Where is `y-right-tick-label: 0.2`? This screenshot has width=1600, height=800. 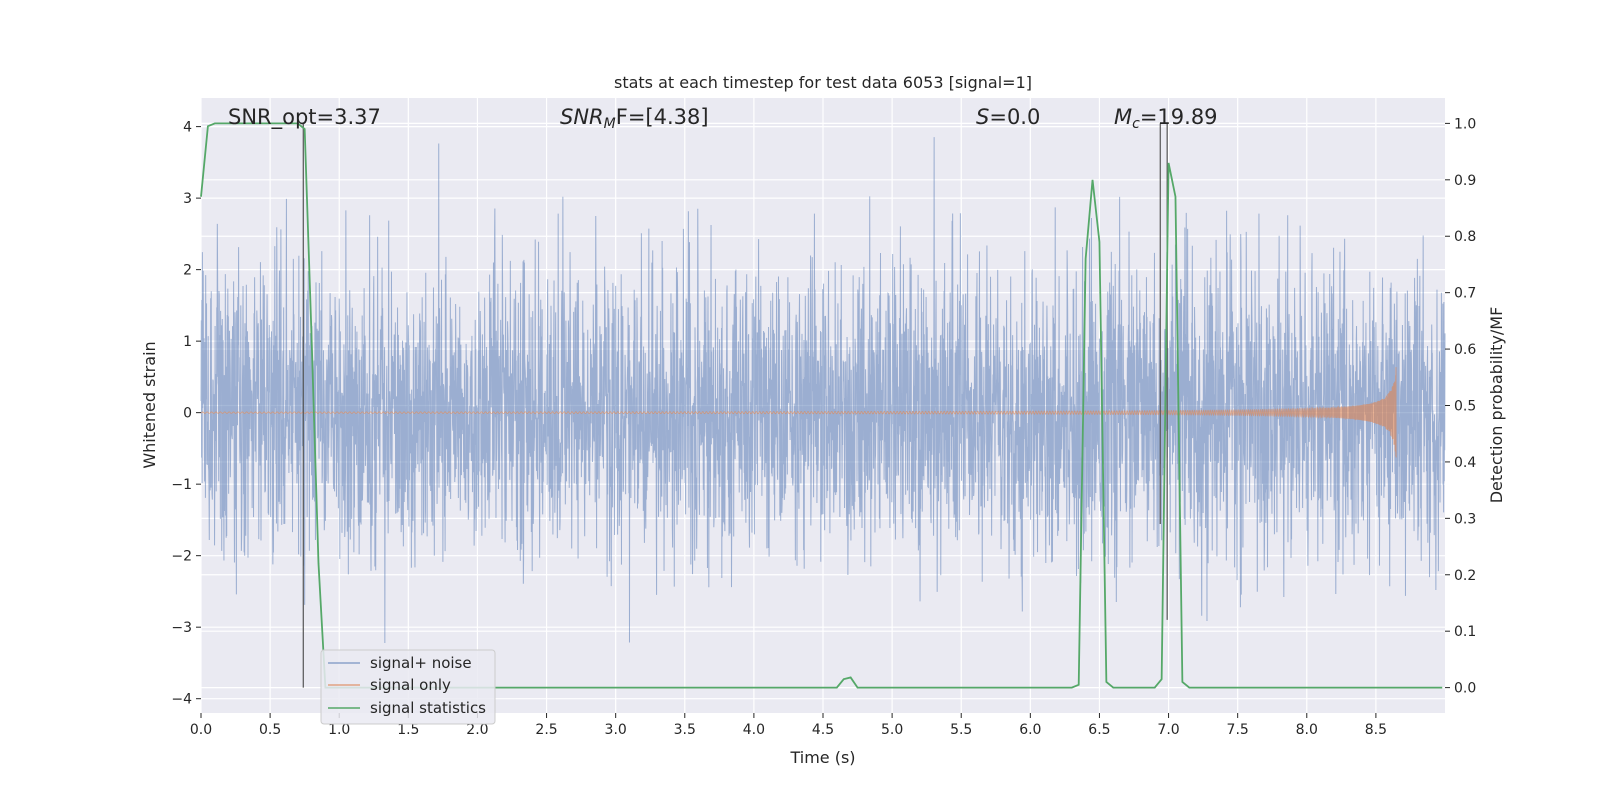 y-right-tick-label: 0.2 is located at coordinates (1465, 576).